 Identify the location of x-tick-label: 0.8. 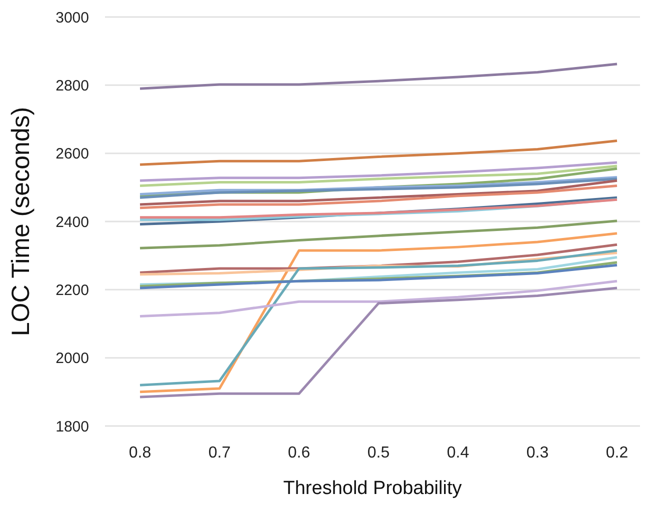
(140, 453).